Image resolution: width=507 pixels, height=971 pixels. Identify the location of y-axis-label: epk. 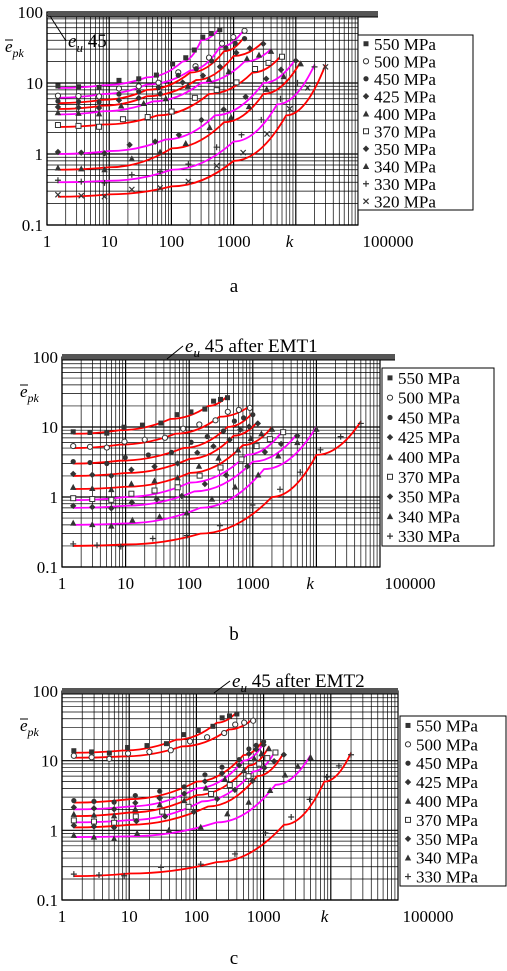
(30, 393).